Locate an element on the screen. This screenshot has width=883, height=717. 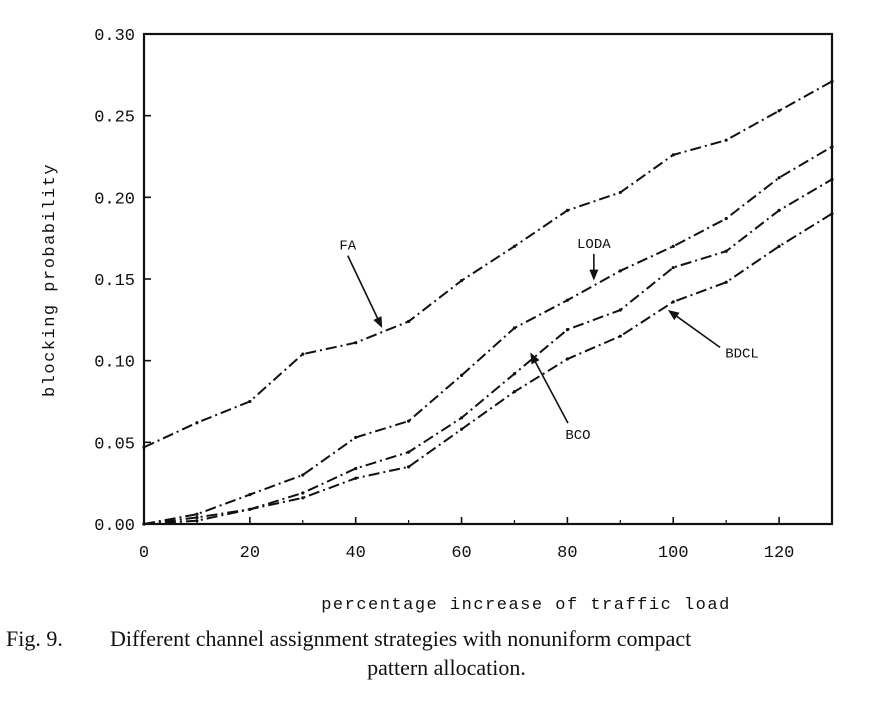
y-tick-label: 0.30 is located at coordinates (114, 36).